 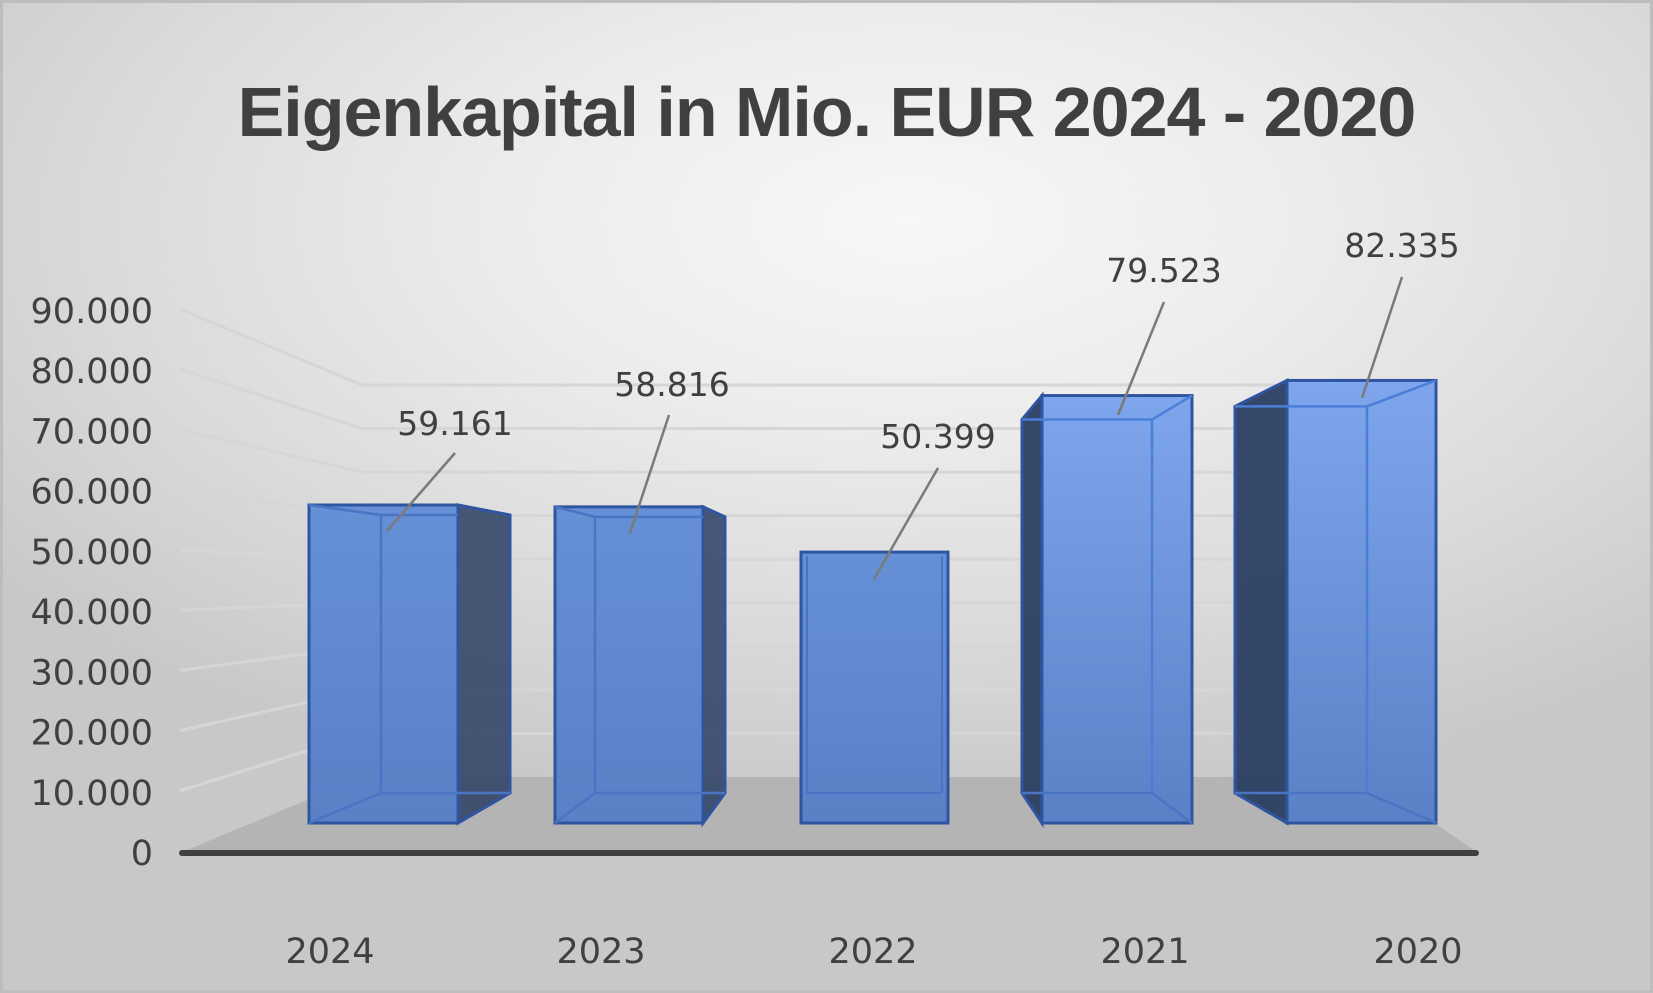 What do you see at coordinates (671, 384) in the screenshot?
I see `data-label: 58.816` at bounding box center [671, 384].